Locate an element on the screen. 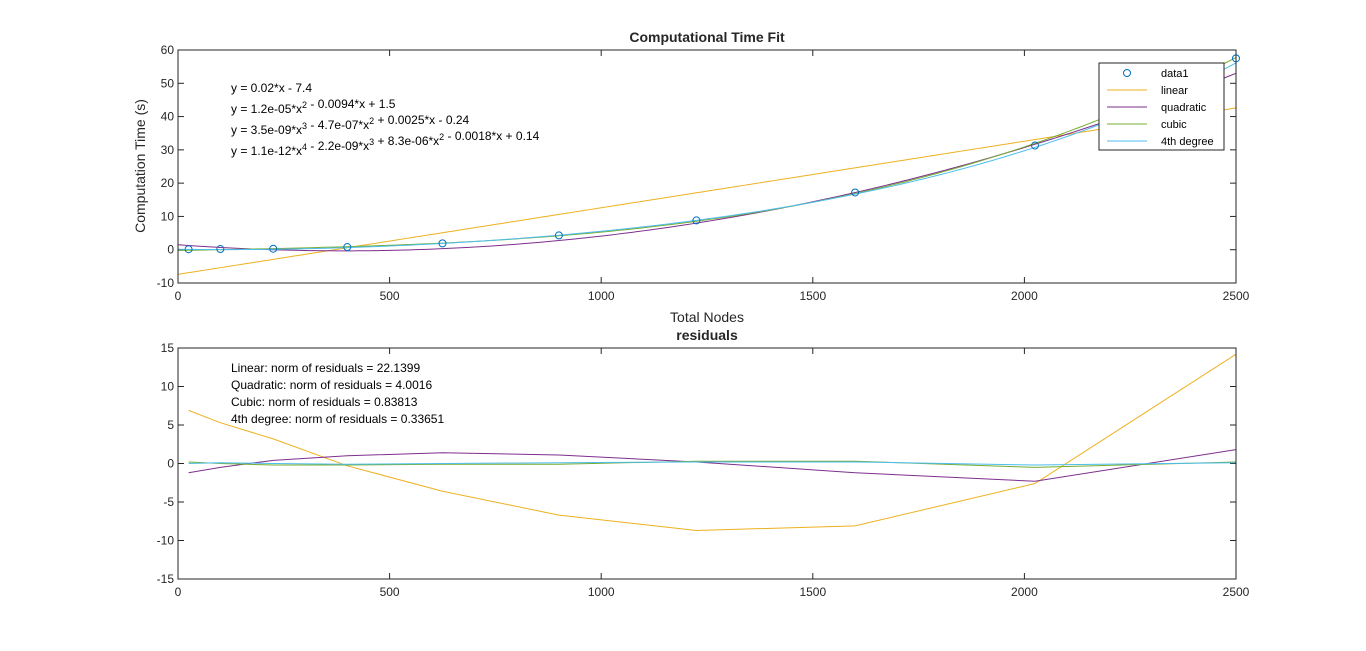  top-y-tick-label: 10 is located at coordinates (168, 216).